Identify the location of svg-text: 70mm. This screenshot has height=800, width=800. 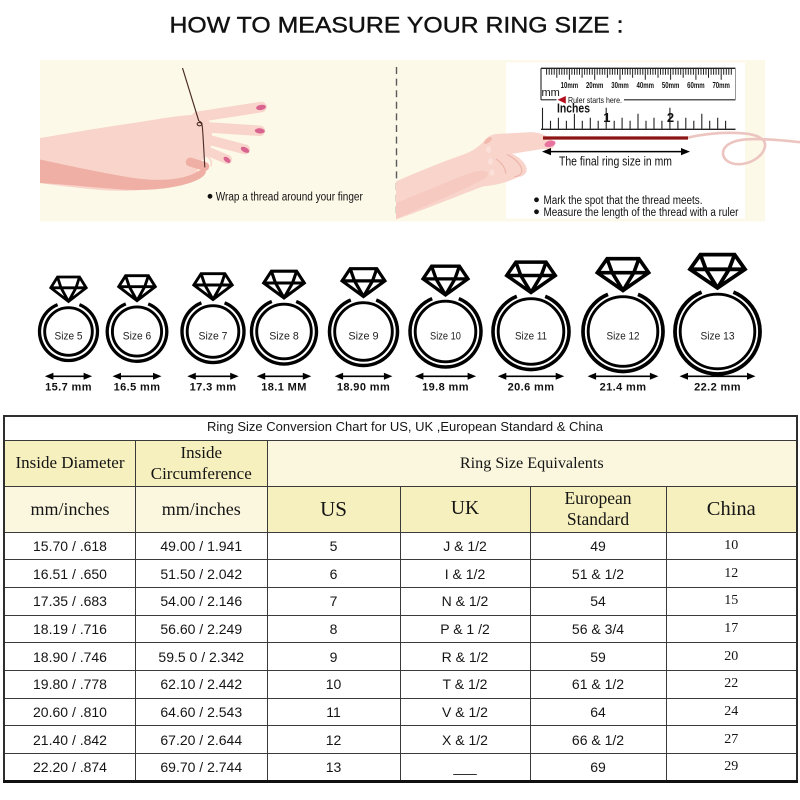
(721, 85).